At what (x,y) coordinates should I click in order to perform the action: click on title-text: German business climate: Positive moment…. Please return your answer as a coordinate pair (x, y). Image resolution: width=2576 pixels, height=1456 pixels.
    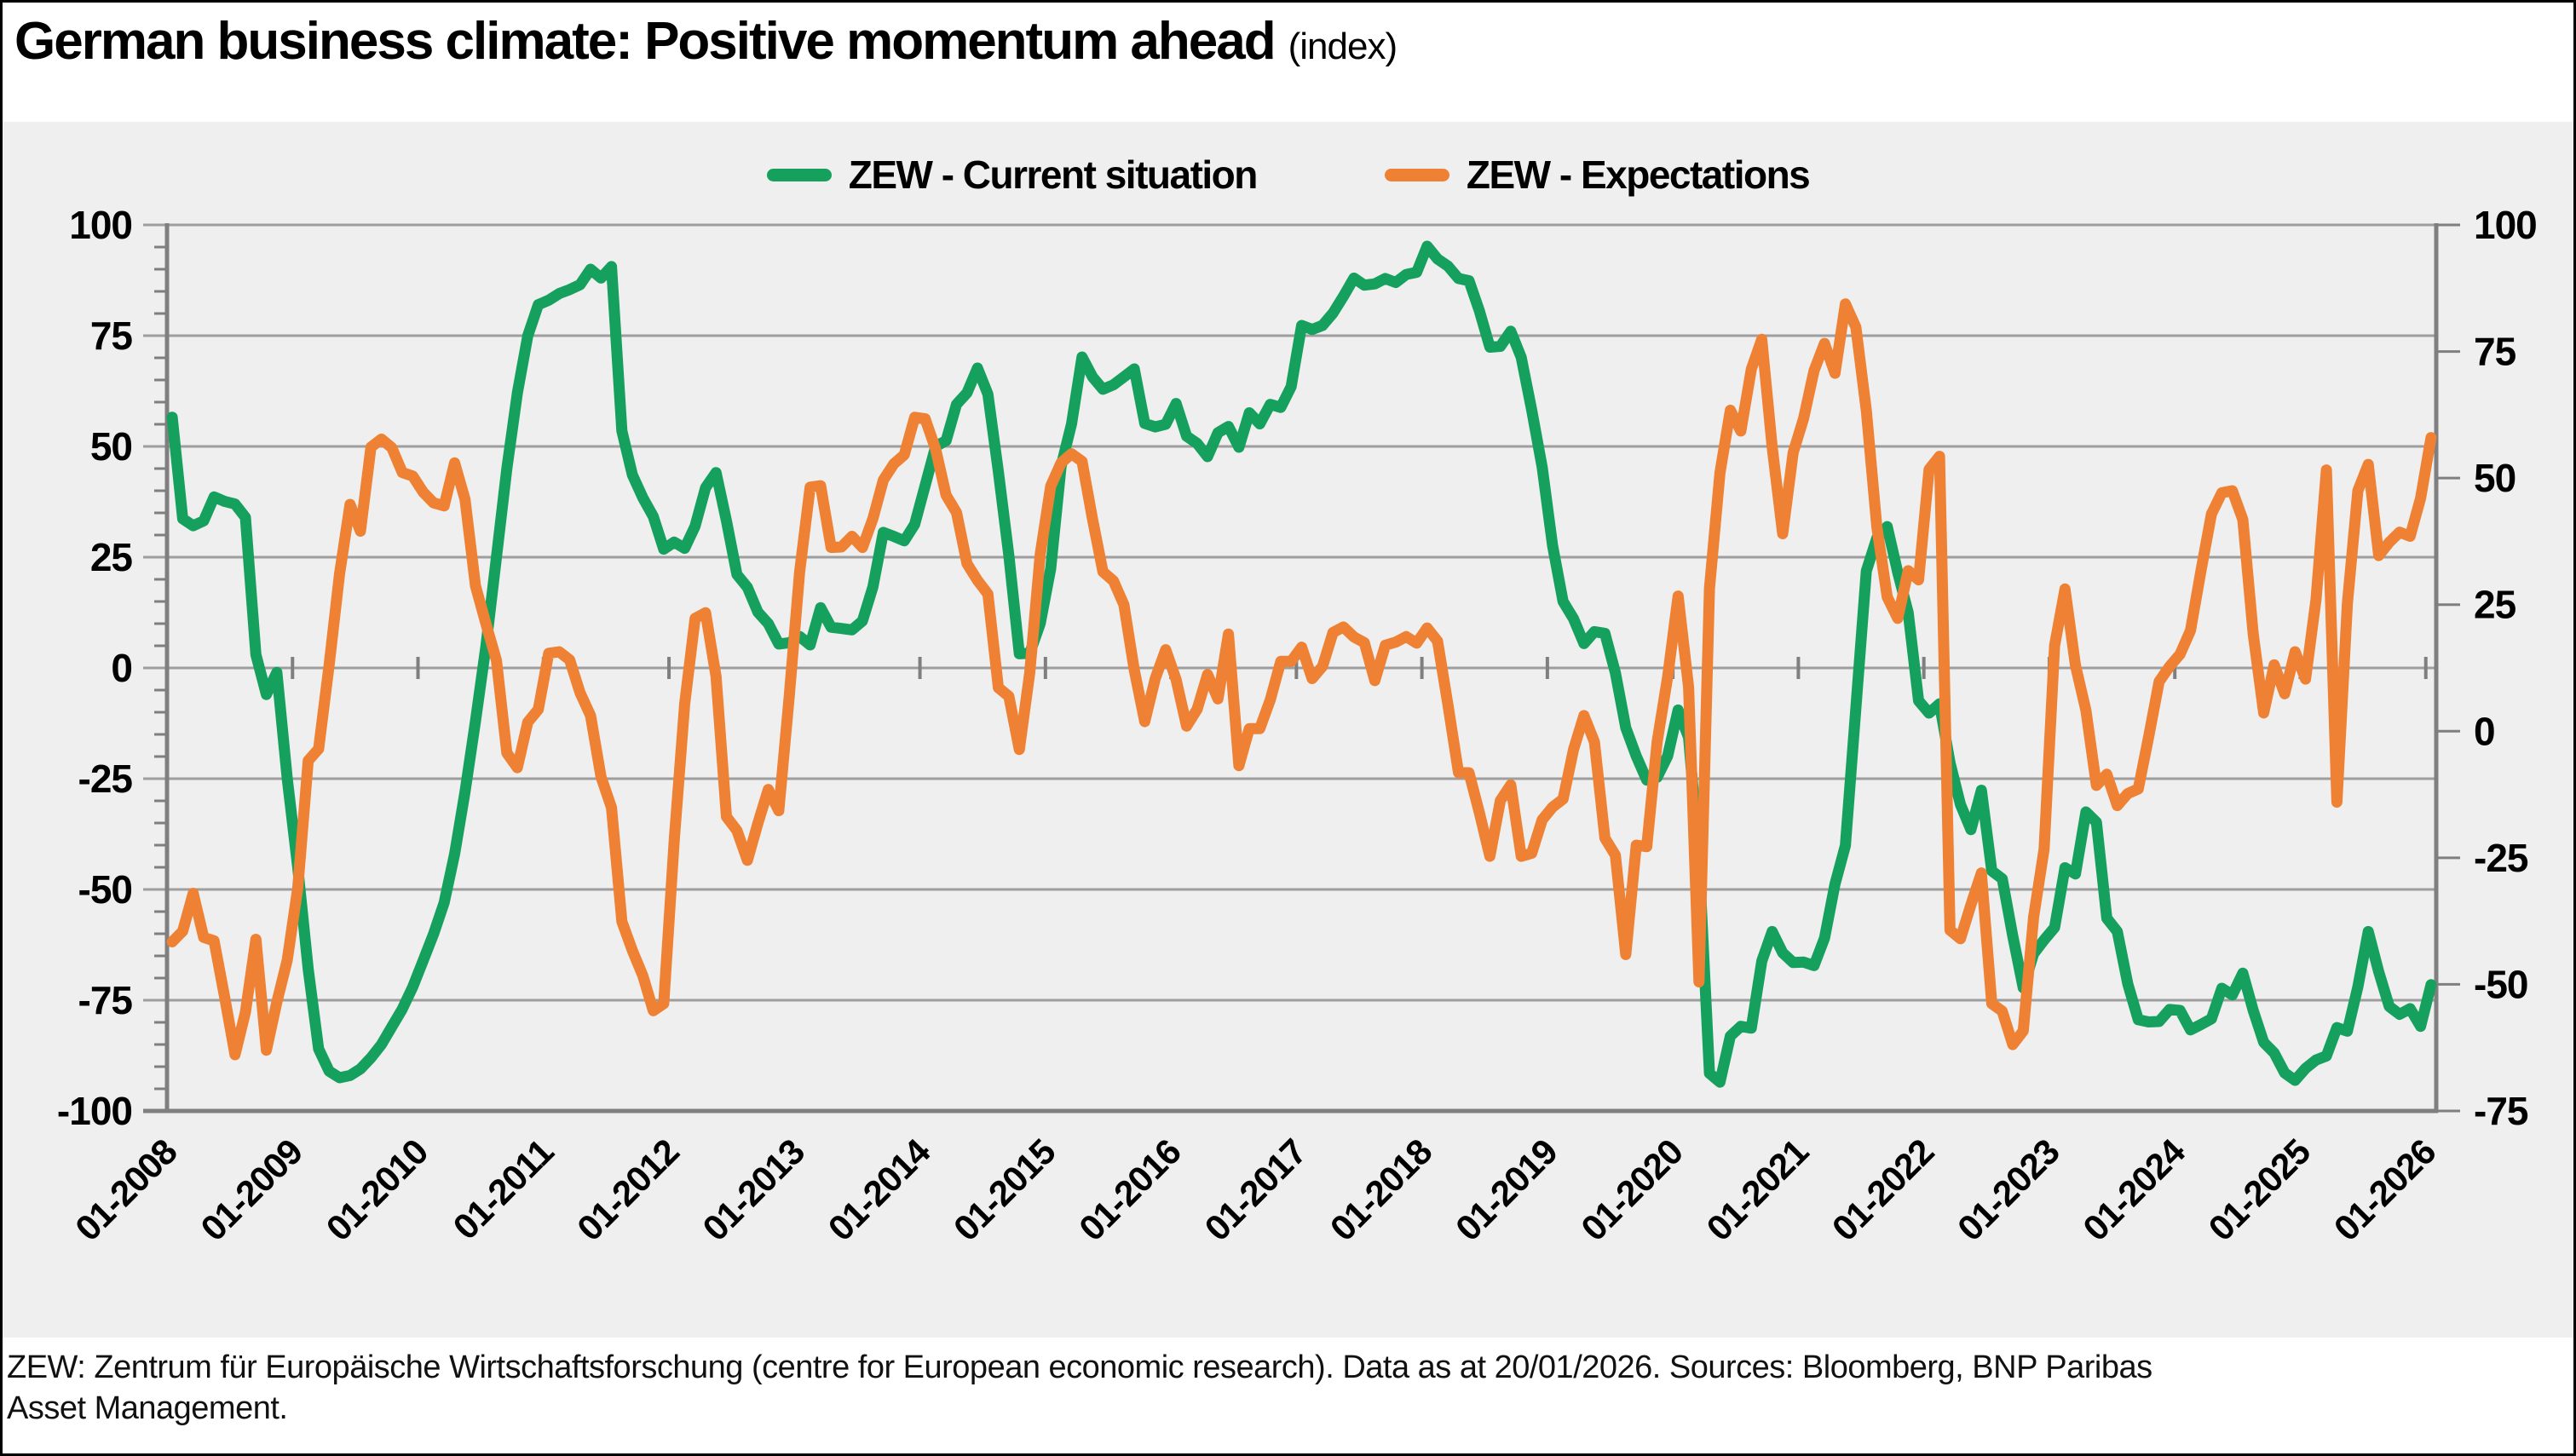
    Looking at the image, I should click on (645, 42).